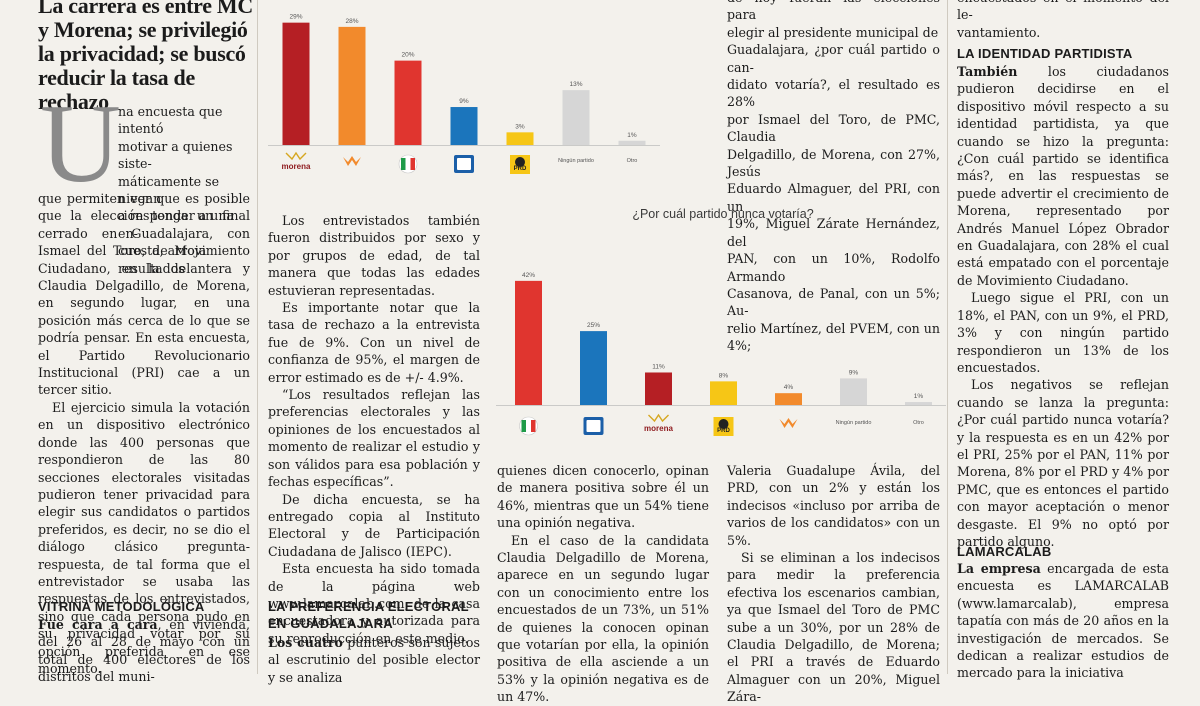 This screenshot has width=1200, height=706. What do you see at coordinates (98, 624) in the screenshot?
I see `lead-in: Fue cara a cara` at bounding box center [98, 624].